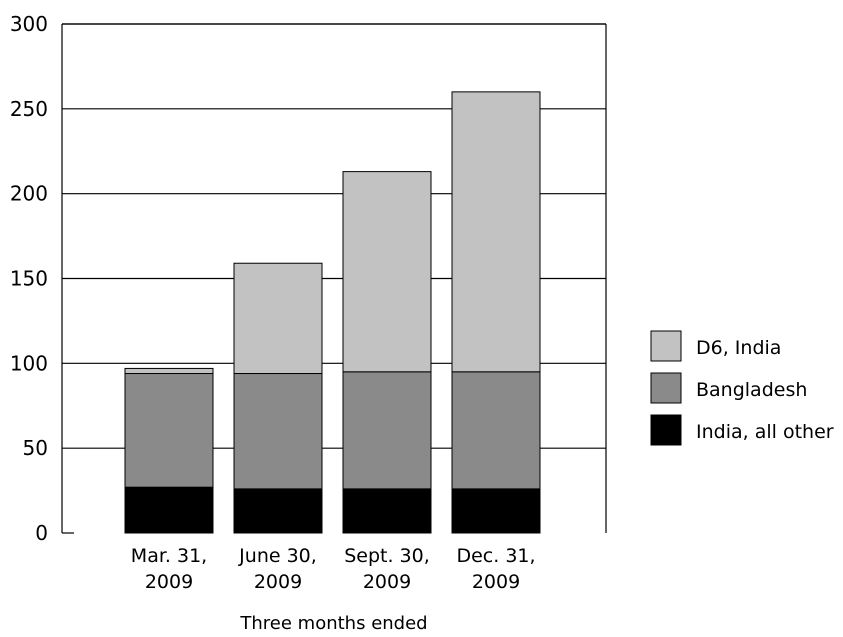 This screenshot has height=637, width=843. Describe the element at coordinates (495, 569) in the screenshot. I see `x-tick-label: Dec. 31, 2009` at that location.